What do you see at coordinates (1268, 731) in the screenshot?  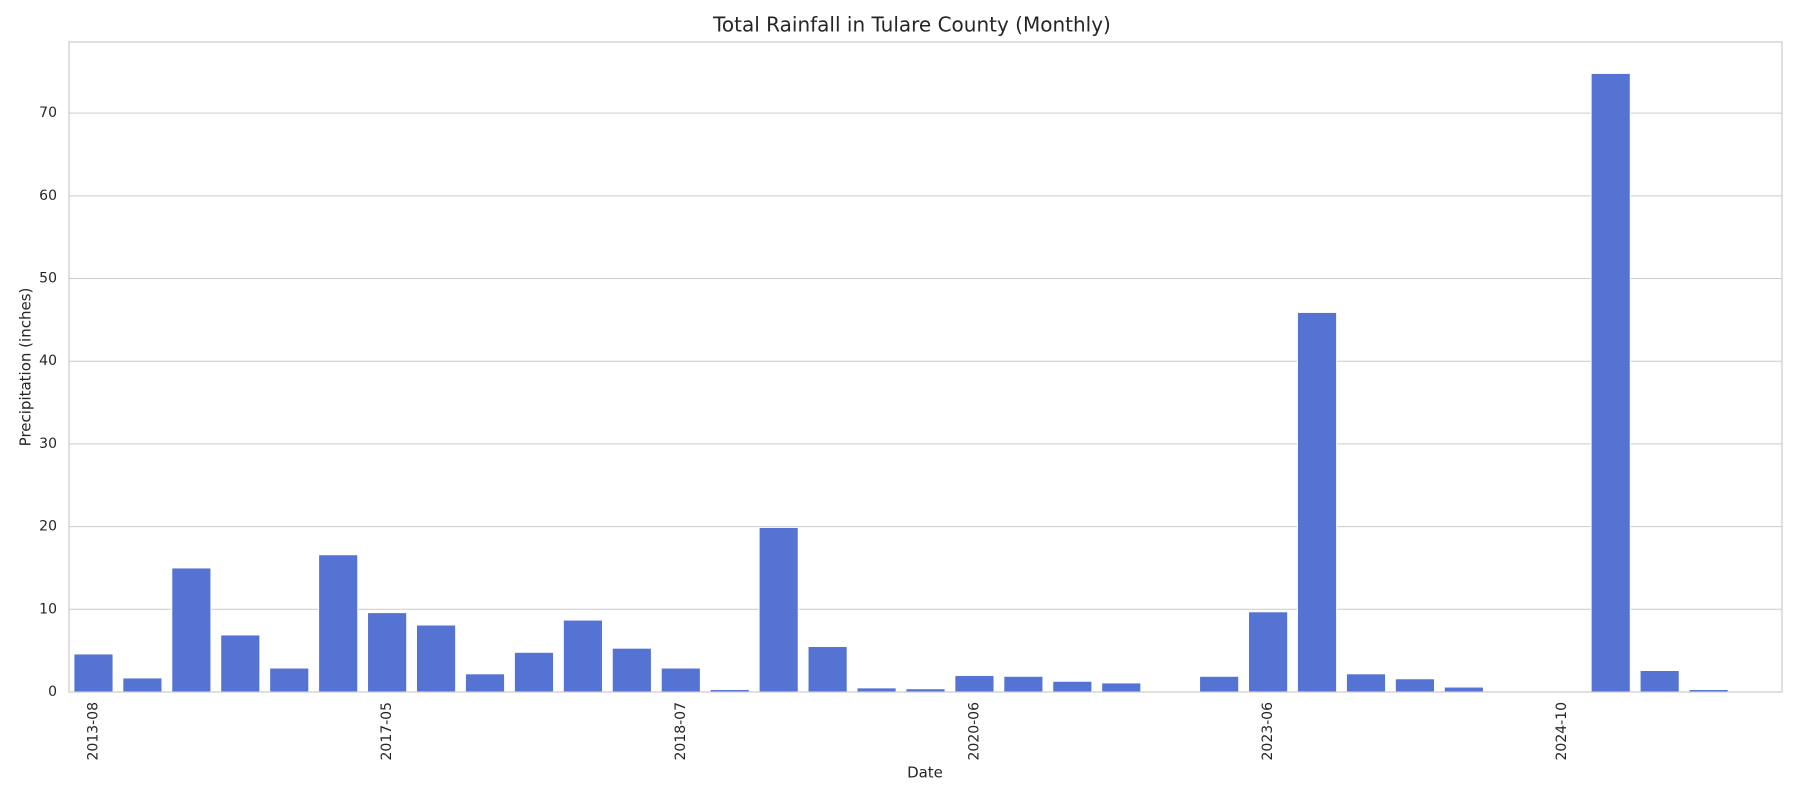 I see `x-tick-label: 2023-06` at bounding box center [1268, 731].